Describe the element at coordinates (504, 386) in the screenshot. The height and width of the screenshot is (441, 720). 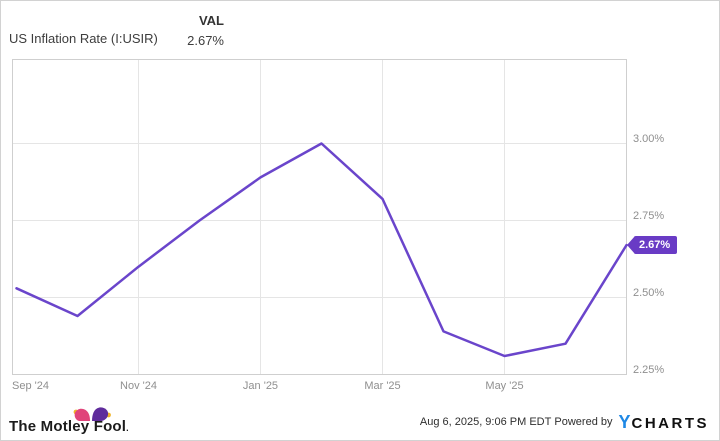
I see `x-axis-label: May '25` at that location.